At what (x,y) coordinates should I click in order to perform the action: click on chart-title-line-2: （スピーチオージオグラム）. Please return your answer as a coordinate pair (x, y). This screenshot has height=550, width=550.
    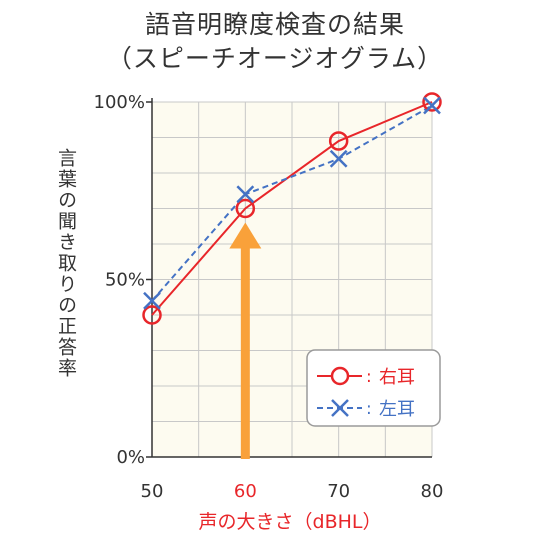
    Looking at the image, I should click on (275, 58).